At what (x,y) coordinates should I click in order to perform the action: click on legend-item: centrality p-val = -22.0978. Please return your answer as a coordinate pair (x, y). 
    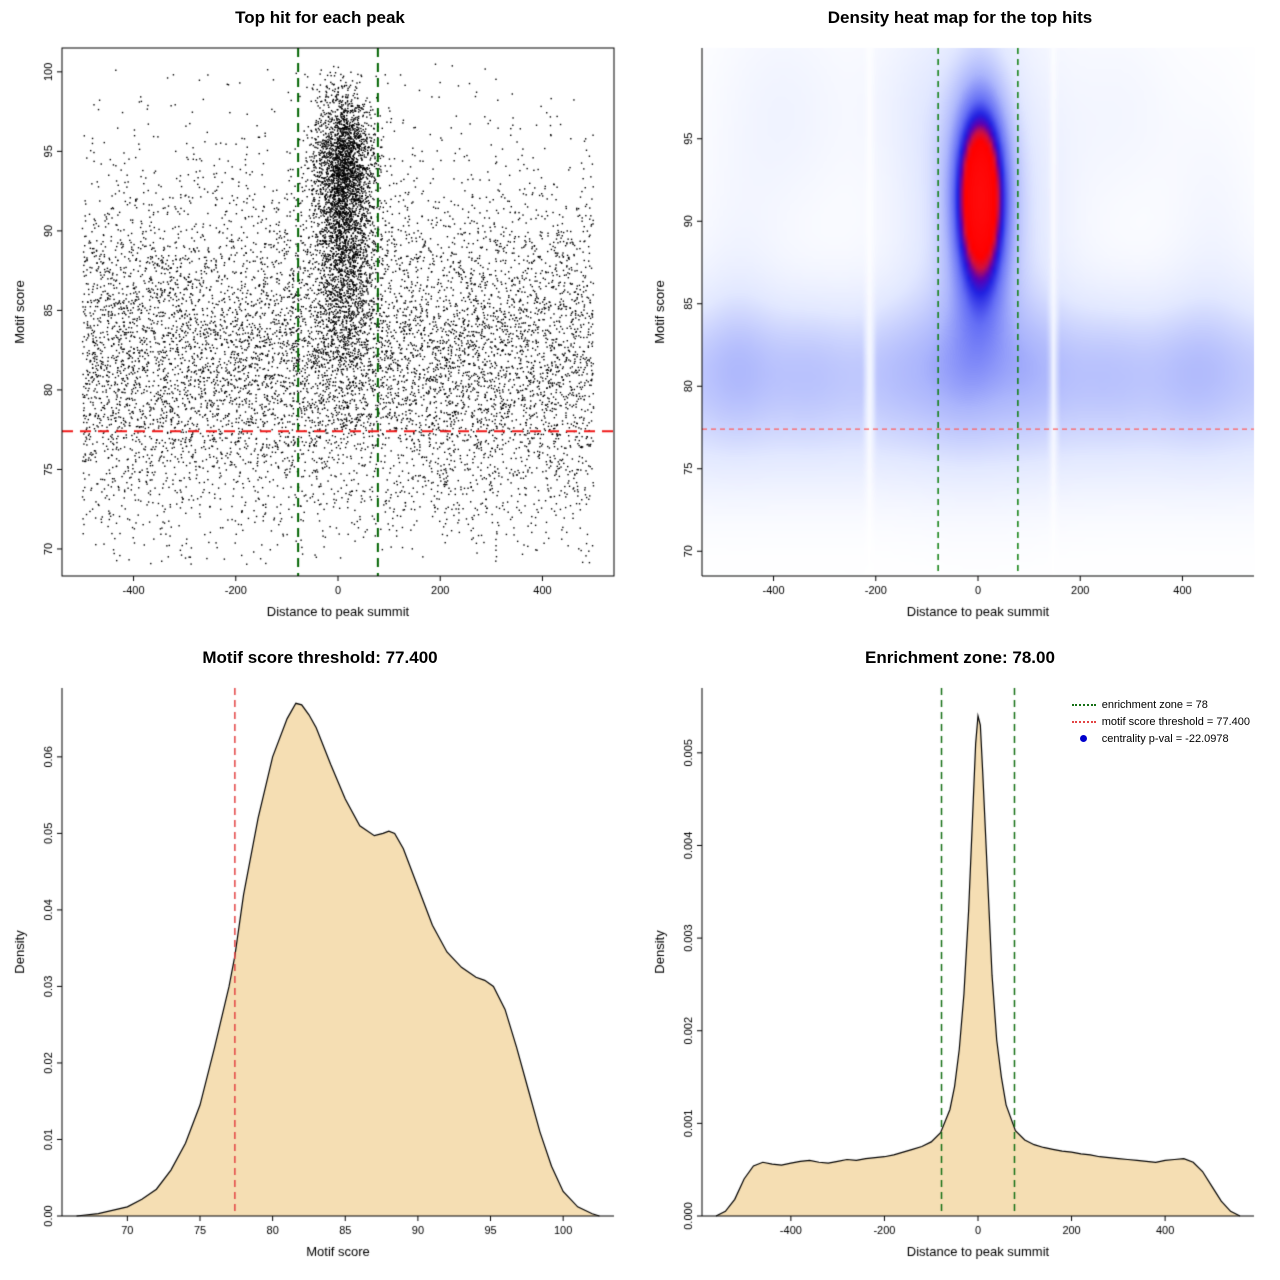
    Looking at the image, I should click on (1161, 738).